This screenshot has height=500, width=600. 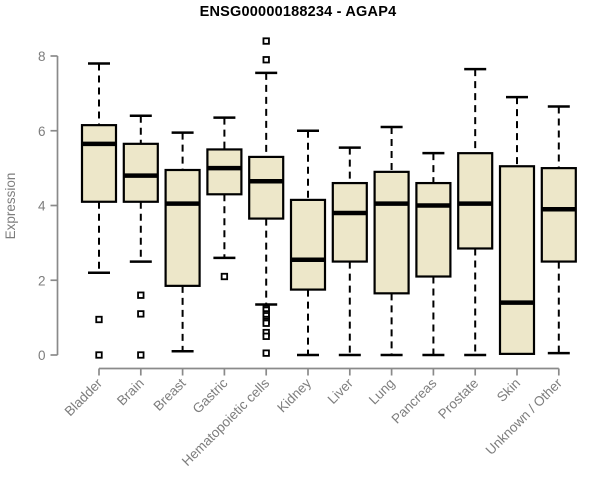 I want to click on y-axis-title: Expression, so click(x=10, y=206).